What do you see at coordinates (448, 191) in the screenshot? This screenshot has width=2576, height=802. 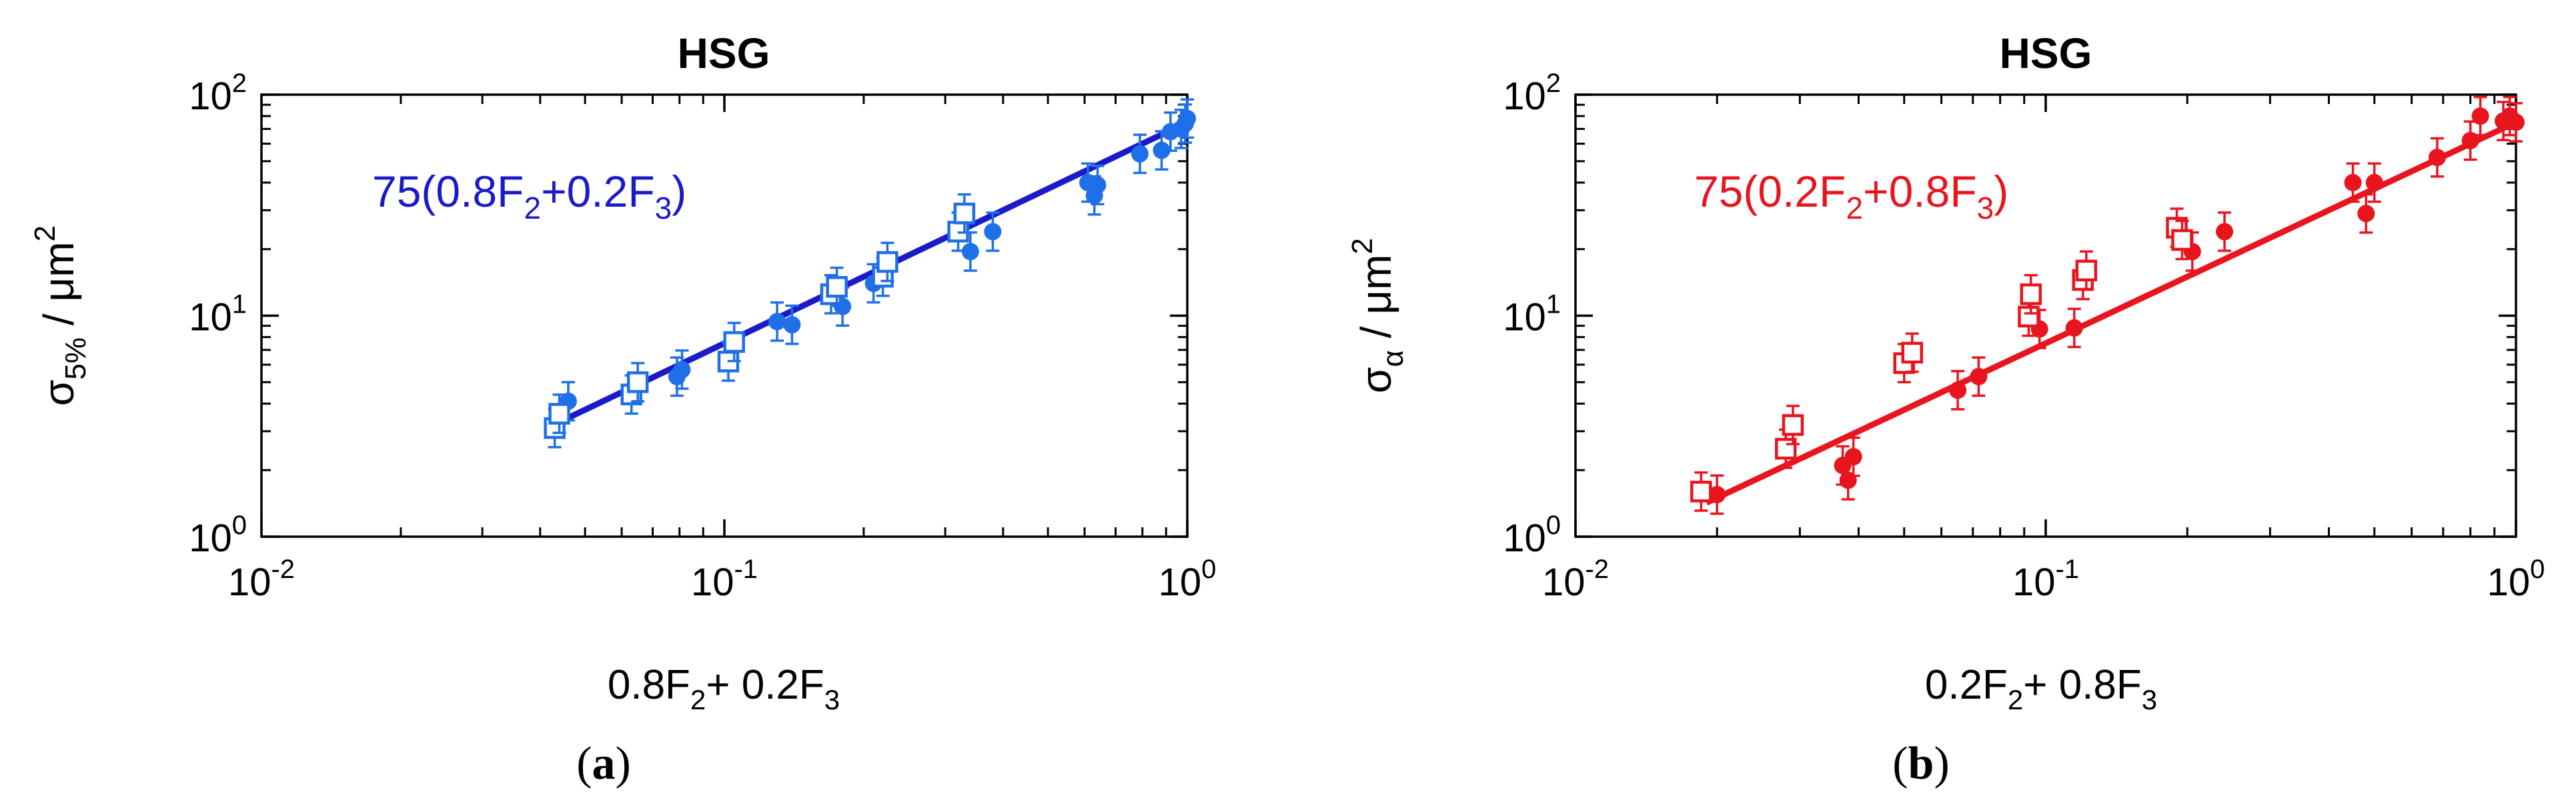 I see `fit-label-part: 75(0.8F` at bounding box center [448, 191].